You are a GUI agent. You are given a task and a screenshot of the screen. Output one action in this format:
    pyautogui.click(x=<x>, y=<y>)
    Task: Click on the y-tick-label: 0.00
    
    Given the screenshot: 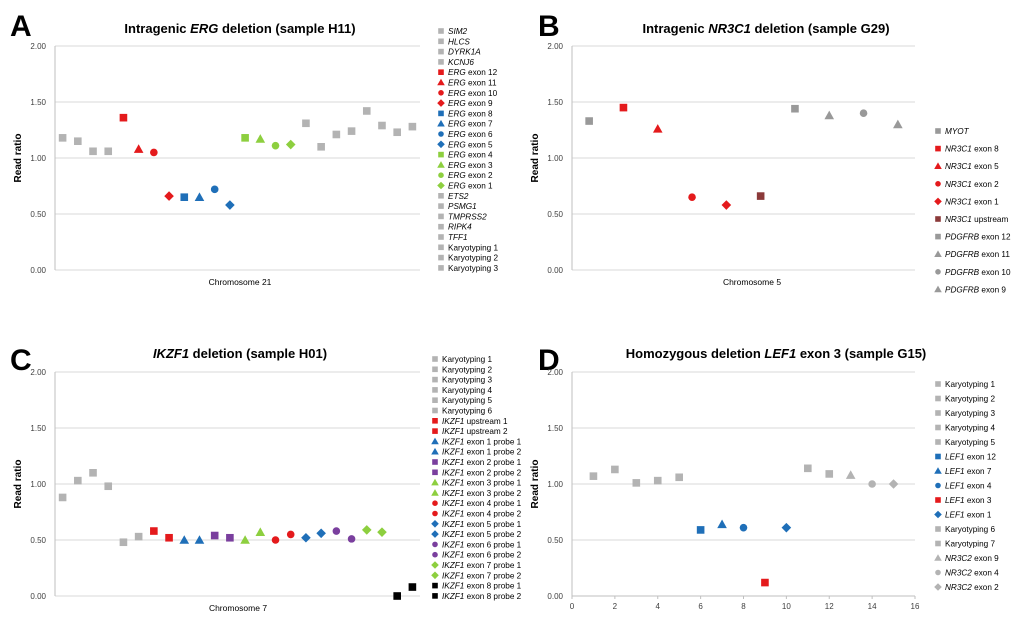 What is the action you would take?
    pyautogui.click(x=555, y=596)
    